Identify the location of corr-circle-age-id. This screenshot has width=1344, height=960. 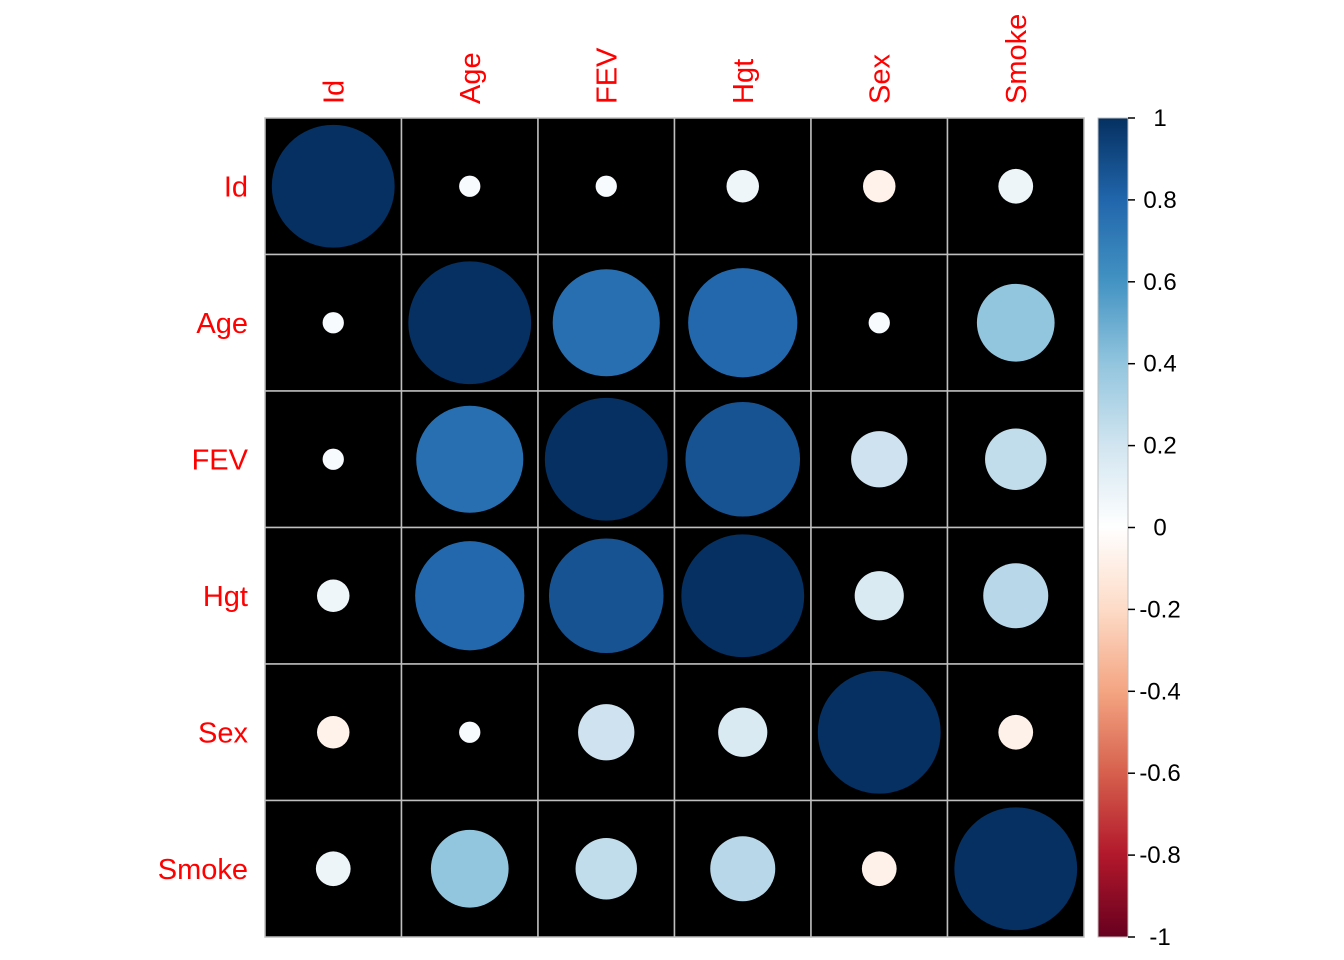
(333, 323).